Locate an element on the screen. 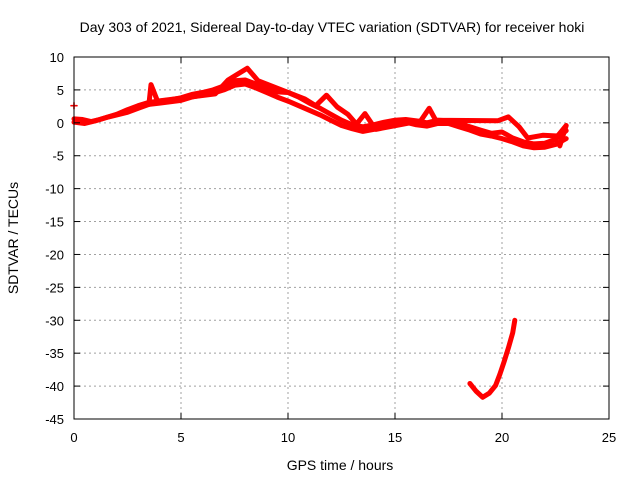  series-sdtvar-band-b is located at coordinates (320, 116).